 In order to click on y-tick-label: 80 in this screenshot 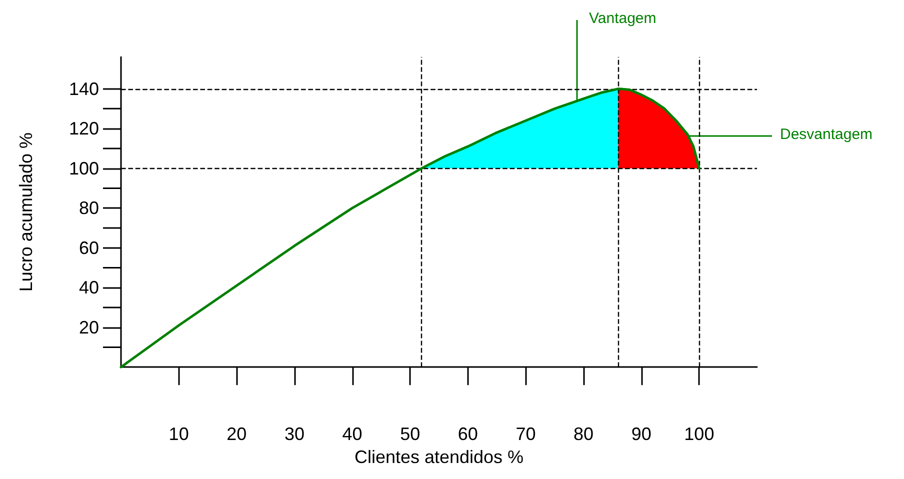, I will do `click(88, 208)`.